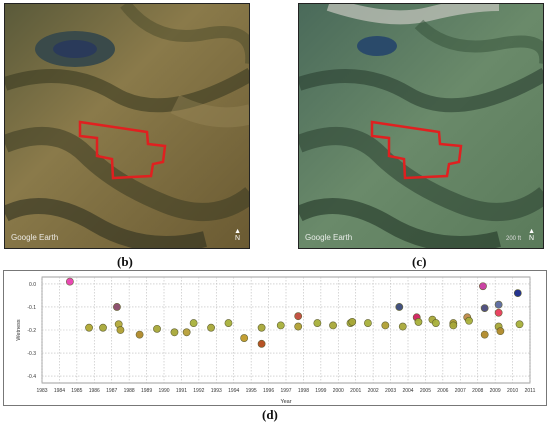  What do you see at coordinates (19, 330) in the screenshot?
I see `y-axis-label: Wetness` at bounding box center [19, 330].